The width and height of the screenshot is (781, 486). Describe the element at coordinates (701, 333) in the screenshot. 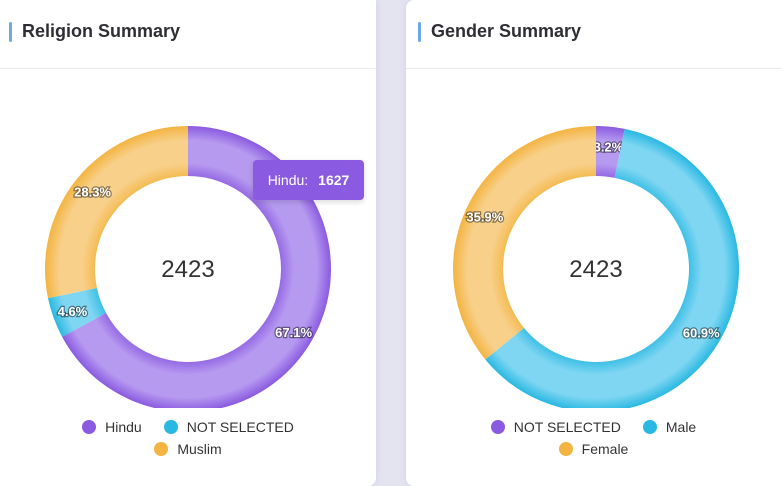

I see `slice-percent-label: 60.9%` at that location.